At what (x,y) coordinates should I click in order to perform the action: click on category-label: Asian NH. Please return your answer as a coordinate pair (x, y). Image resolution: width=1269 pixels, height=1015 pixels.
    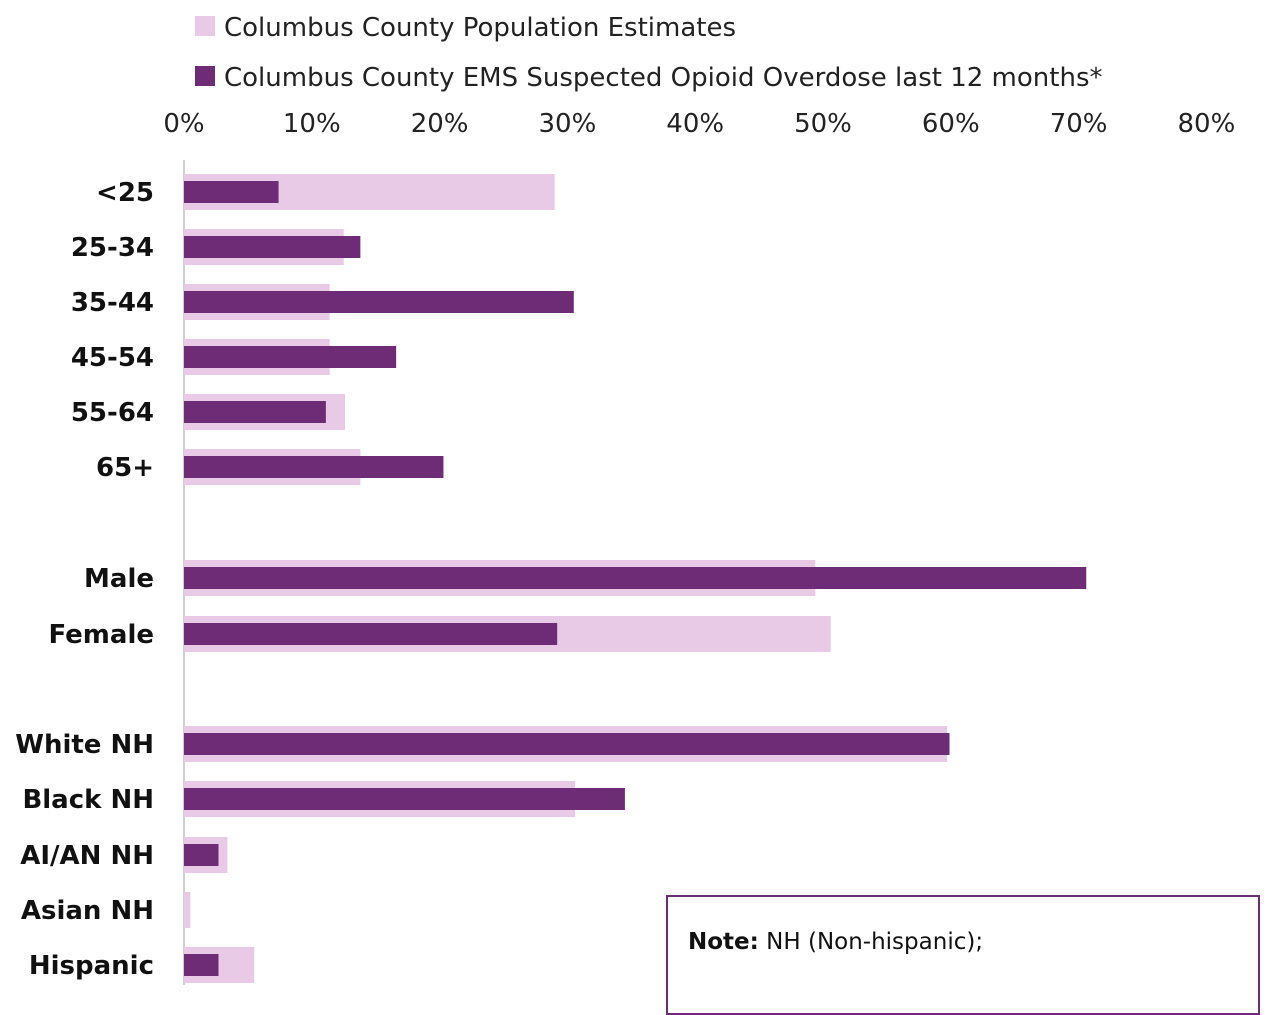
    Looking at the image, I should click on (87, 911).